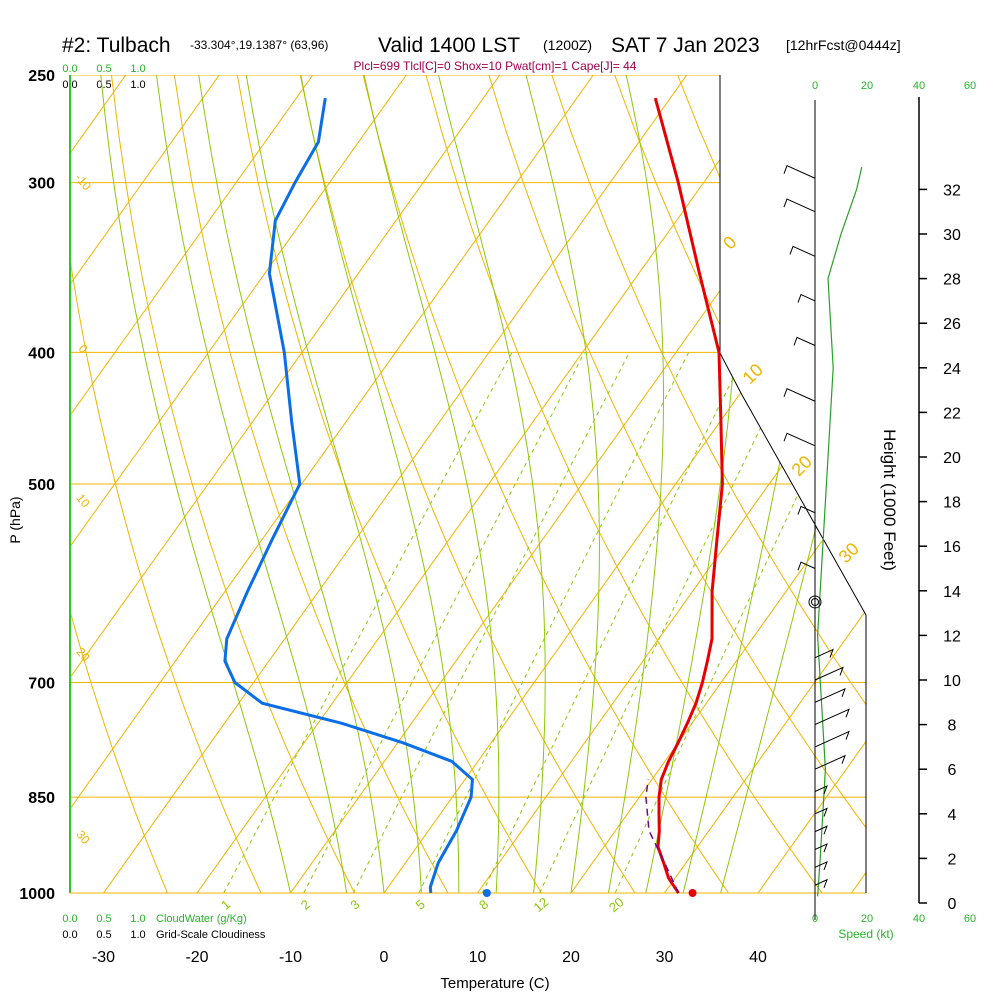 The image size is (1000, 1000). I want to click on isotherm-label: 0, so click(729, 242).